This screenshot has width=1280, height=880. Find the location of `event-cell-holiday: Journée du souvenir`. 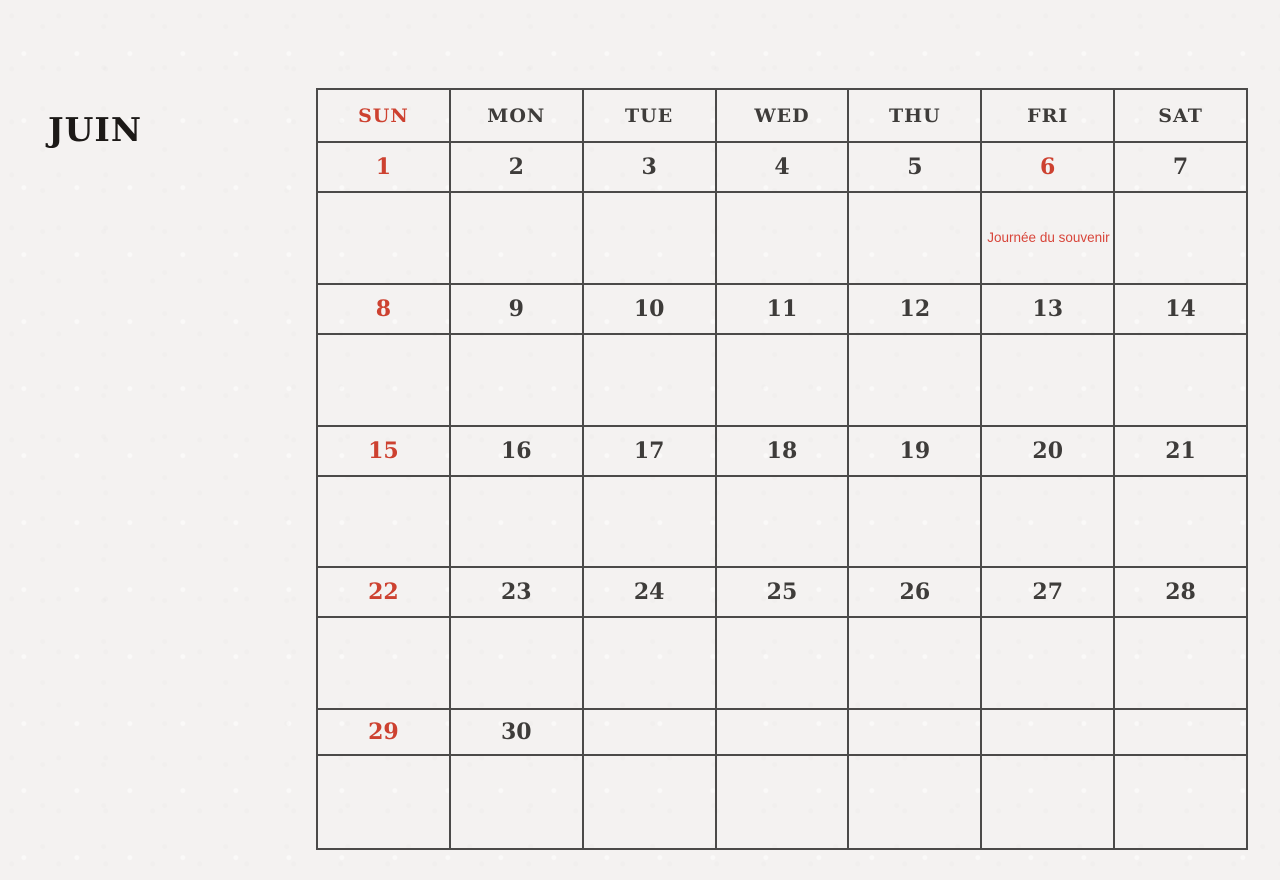

event-cell-holiday: Journée du souvenir is located at coordinates (1049, 239).